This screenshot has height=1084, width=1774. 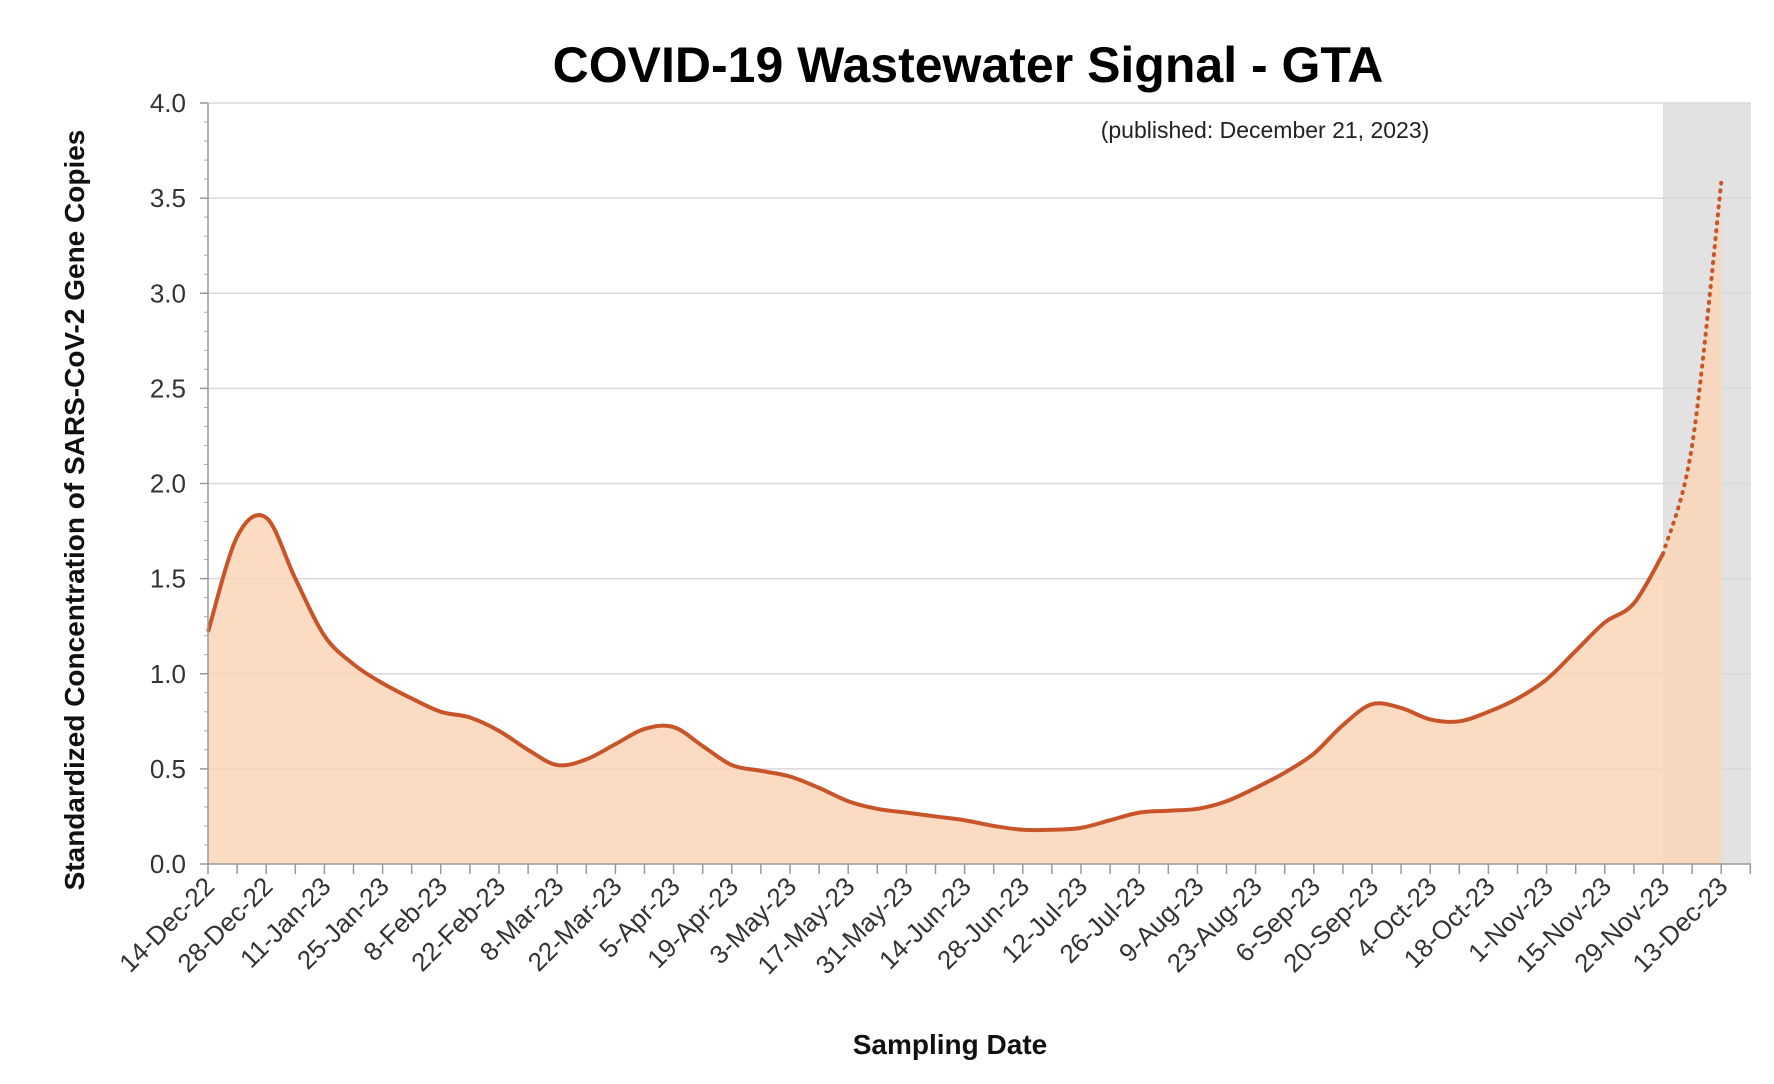 What do you see at coordinates (168, 198) in the screenshot?
I see `y-tick-label: 3.5` at bounding box center [168, 198].